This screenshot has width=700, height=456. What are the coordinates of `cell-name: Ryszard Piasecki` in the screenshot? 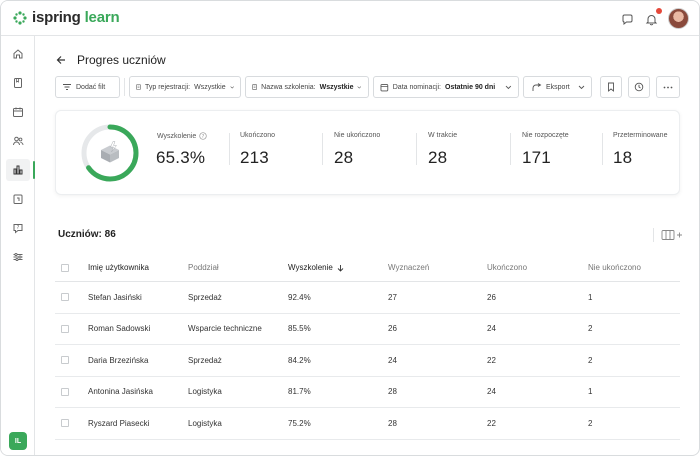 It's located at (119, 423).